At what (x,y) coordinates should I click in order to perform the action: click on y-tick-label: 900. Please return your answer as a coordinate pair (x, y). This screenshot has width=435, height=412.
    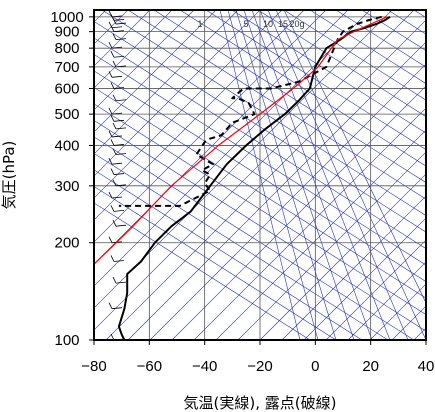
    Looking at the image, I should click on (66, 32).